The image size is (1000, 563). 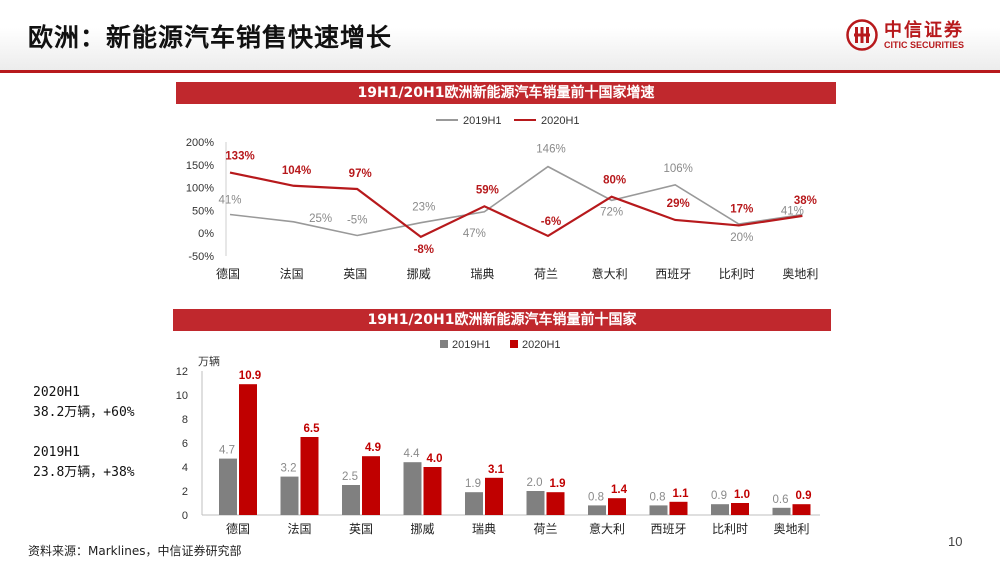 I want to click on data-label: 4.0, so click(x=435, y=459).